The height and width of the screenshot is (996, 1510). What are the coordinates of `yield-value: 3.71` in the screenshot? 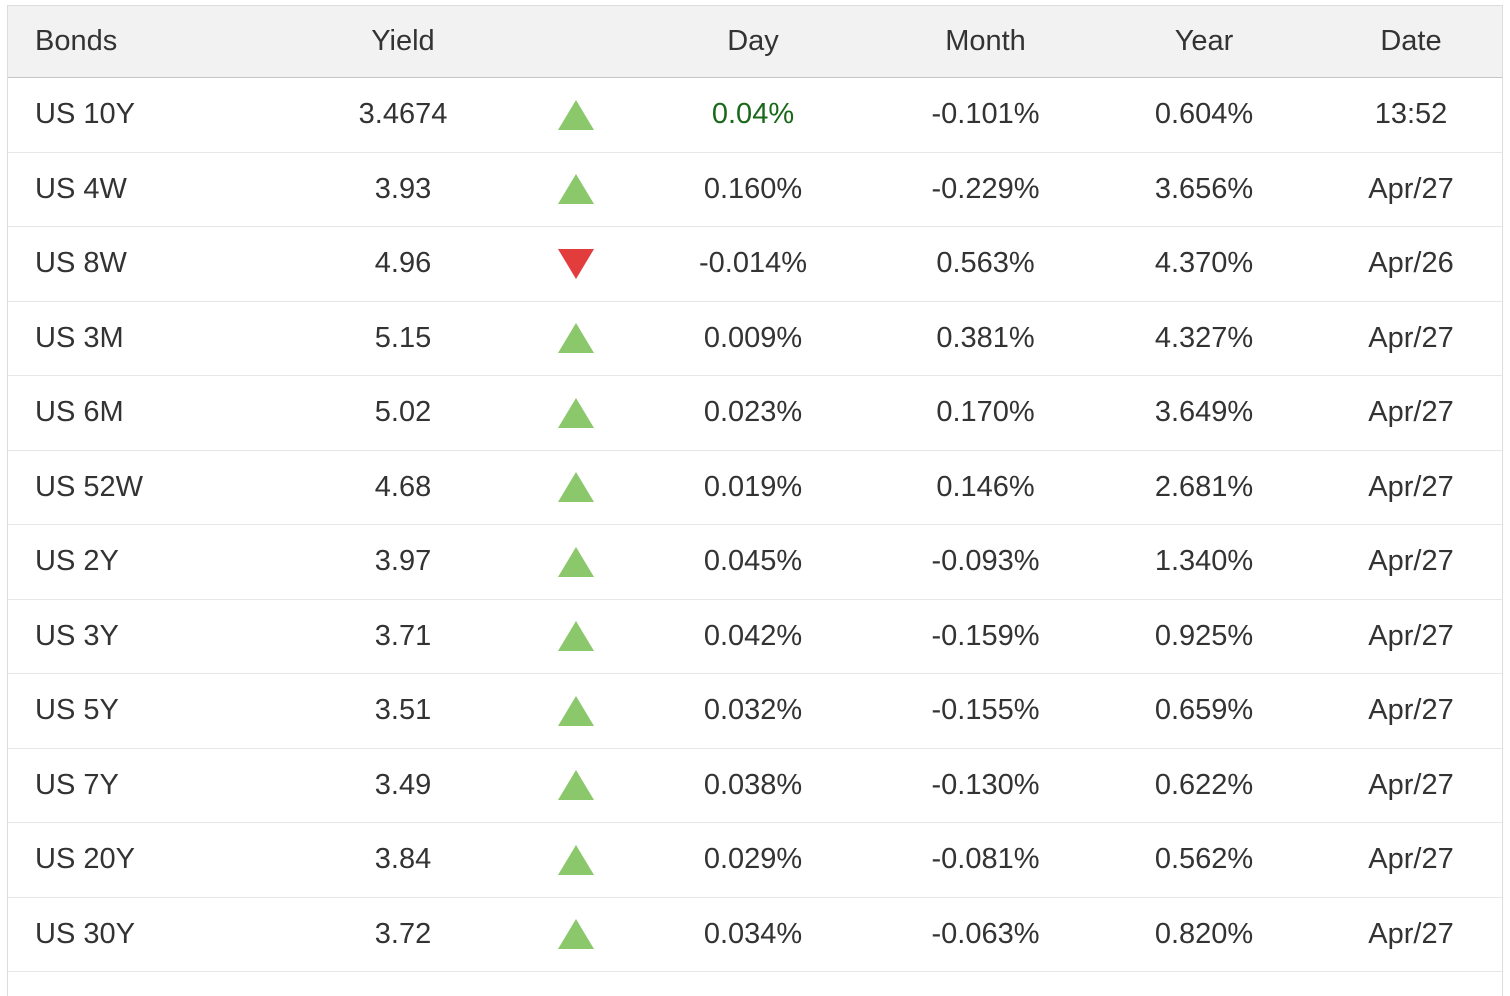 It's located at (403, 635).